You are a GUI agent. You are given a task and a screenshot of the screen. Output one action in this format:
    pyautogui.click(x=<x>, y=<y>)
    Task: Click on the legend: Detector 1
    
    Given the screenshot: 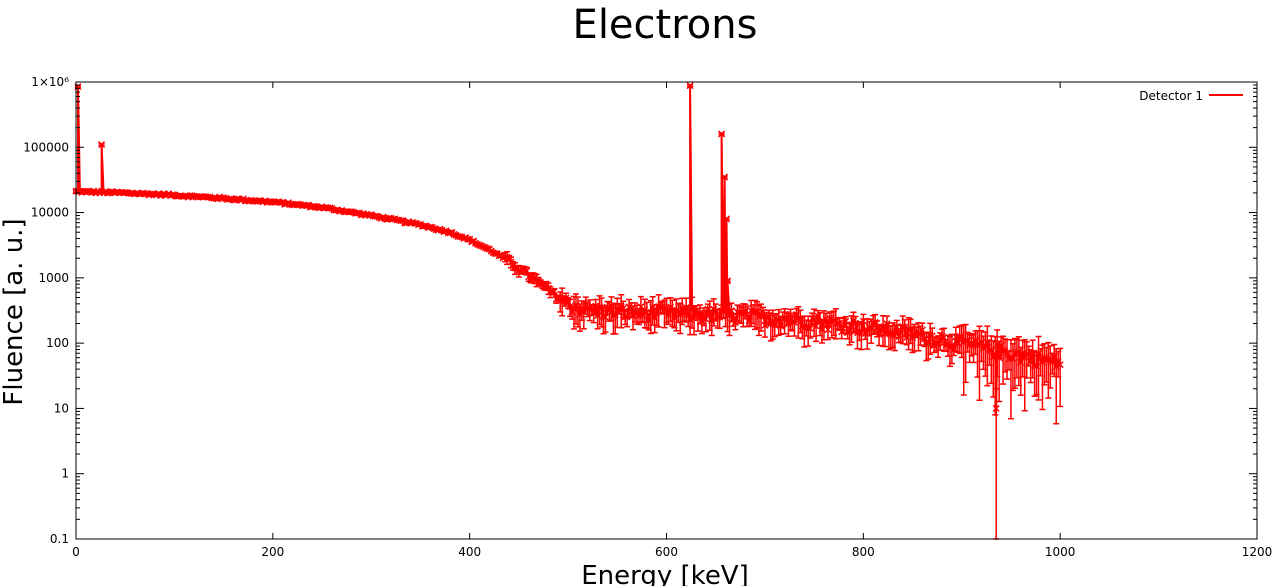 What is the action you would take?
    pyautogui.click(x=1191, y=96)
    